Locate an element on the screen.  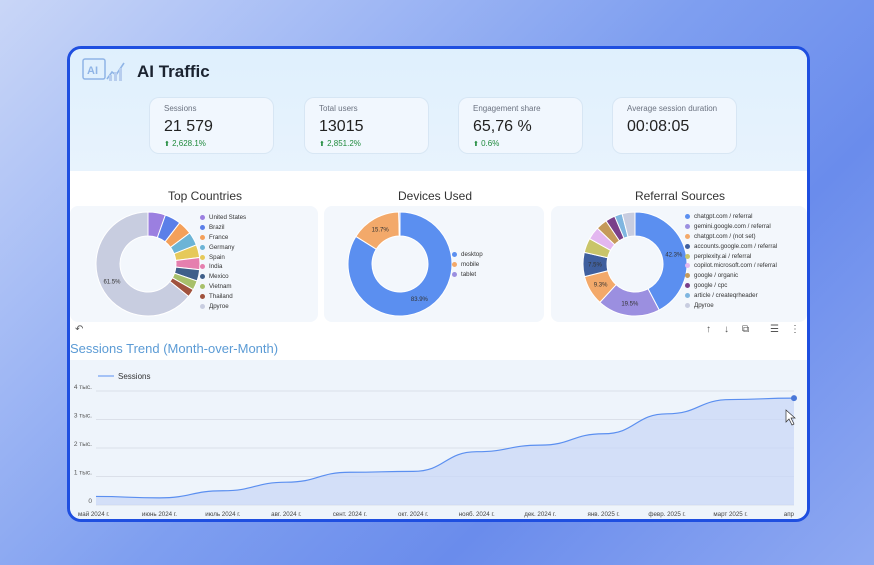
referrals-title: Referral Sources is located at coordinates (680, 196).